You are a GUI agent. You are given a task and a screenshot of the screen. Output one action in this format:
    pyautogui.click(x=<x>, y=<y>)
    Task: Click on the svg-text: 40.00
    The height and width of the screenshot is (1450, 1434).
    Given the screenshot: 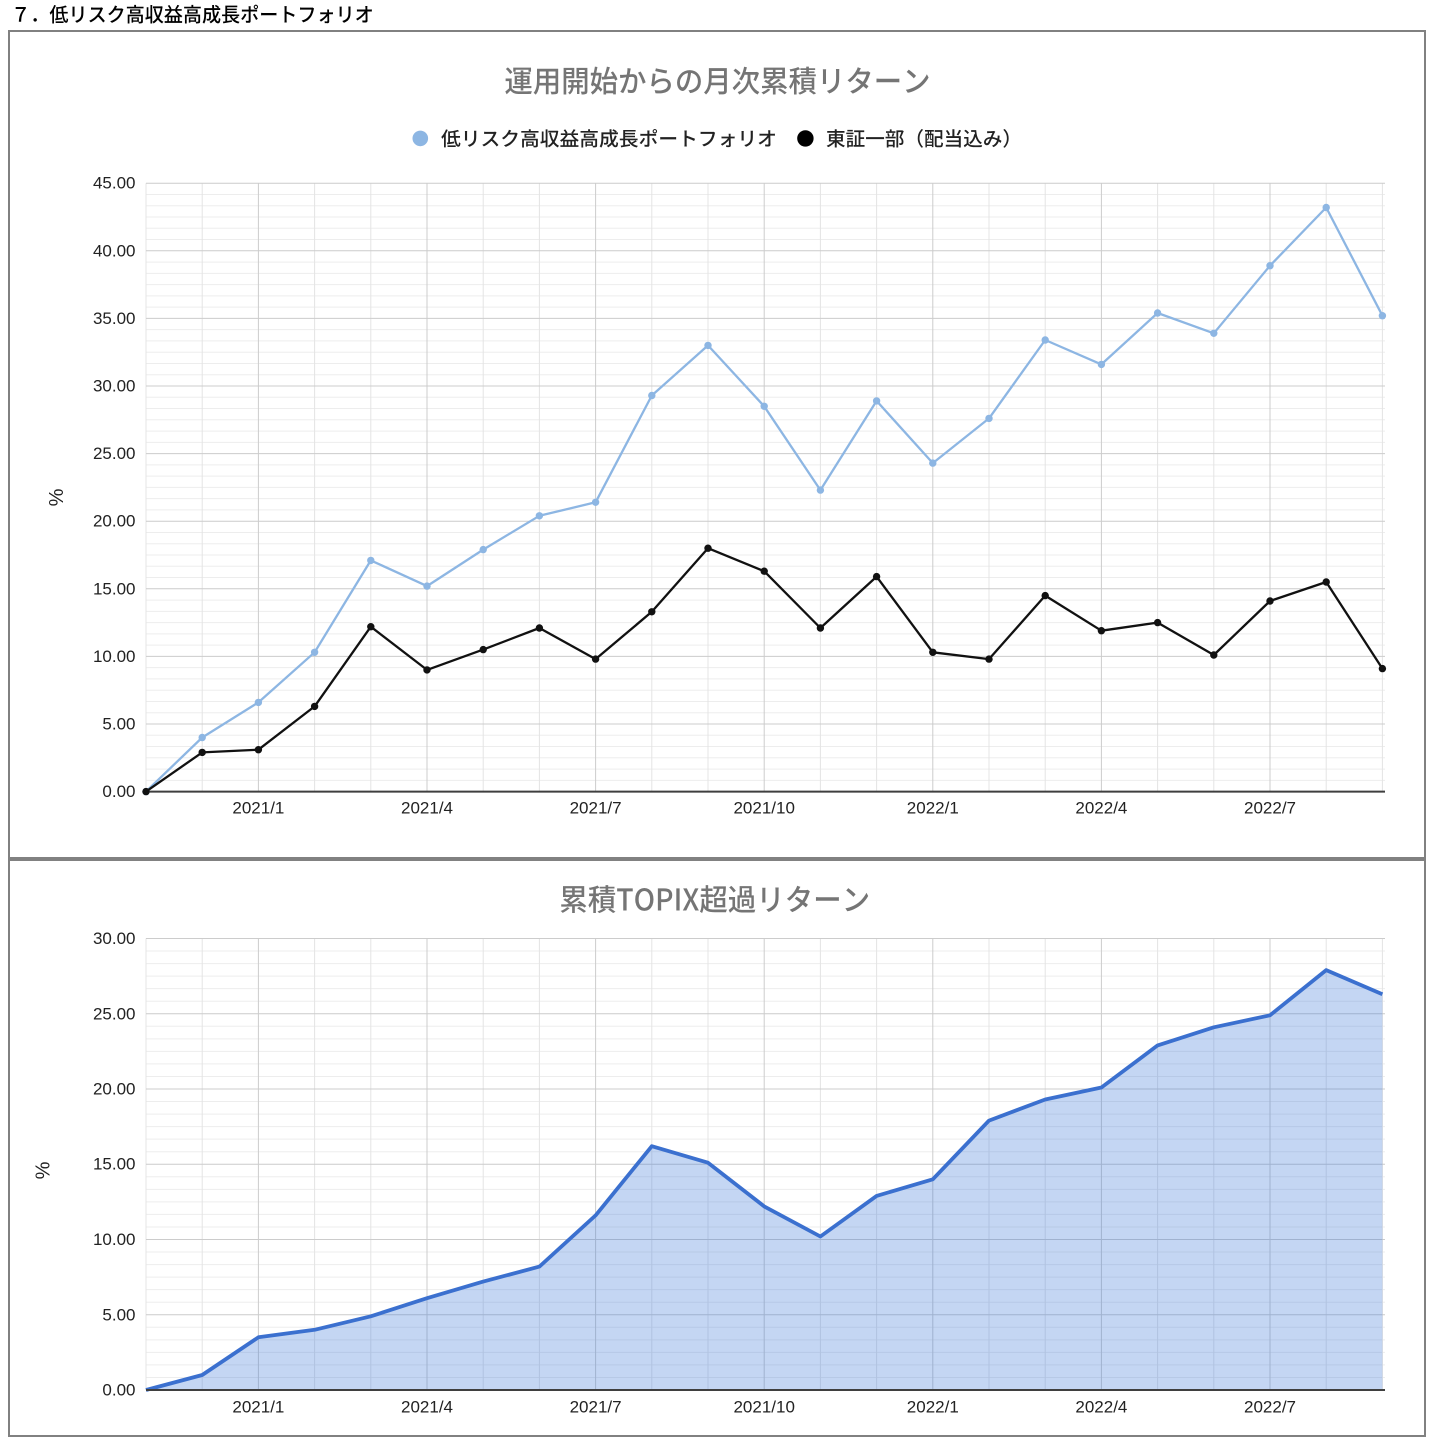 What is the action you would take?
    pyautogui.click(x=114, y=250)
    